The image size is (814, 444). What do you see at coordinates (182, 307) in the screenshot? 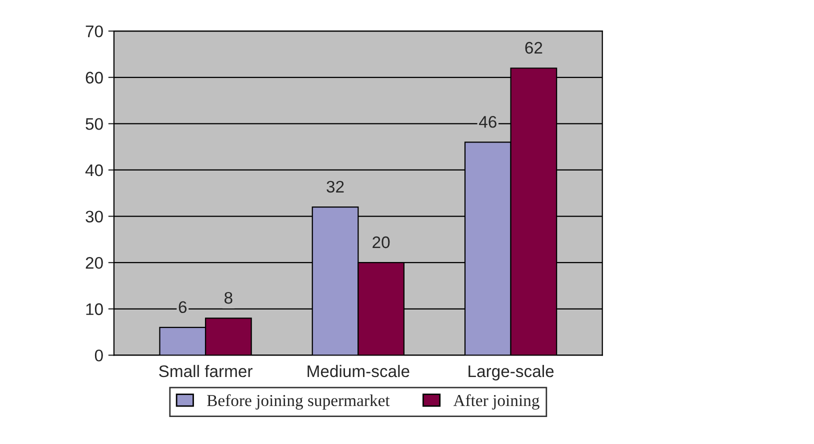
I see `data-label: 6` at bounding box center [182, 307].